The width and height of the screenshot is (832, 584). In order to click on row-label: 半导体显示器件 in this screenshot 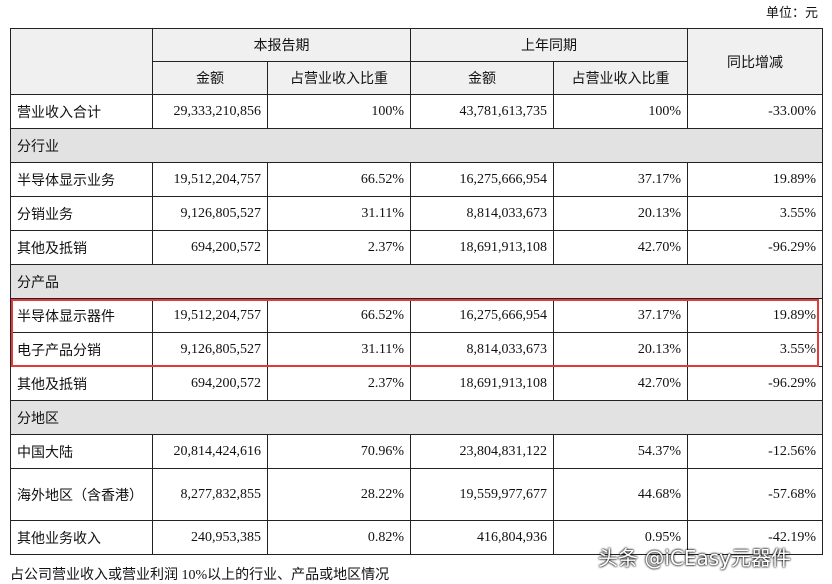, I will do `click(81, 315)`.